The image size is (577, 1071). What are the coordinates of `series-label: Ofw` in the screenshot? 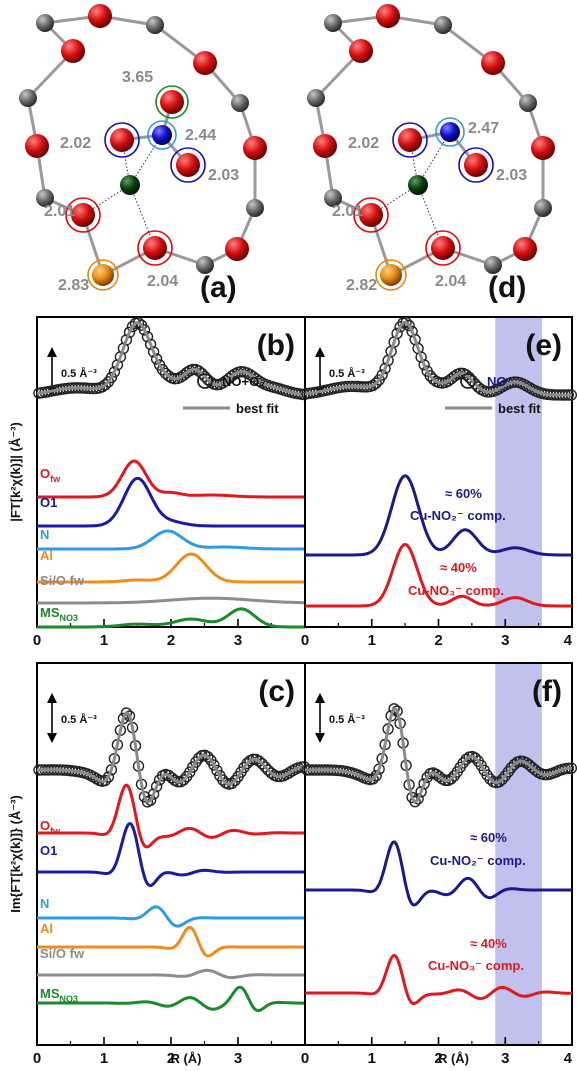 It's located at (50, 475).